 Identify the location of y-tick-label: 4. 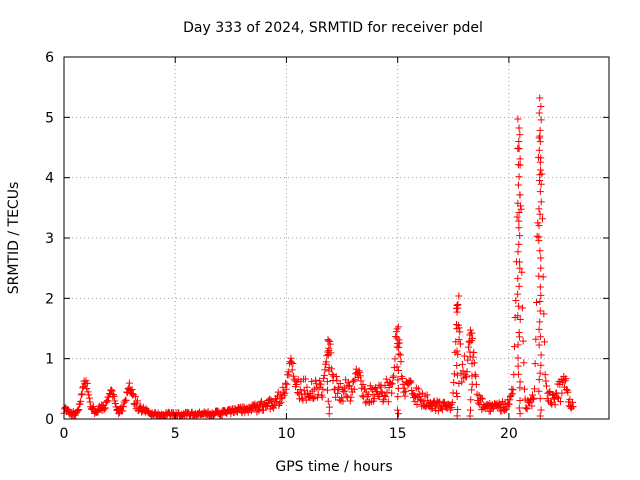
(49, 179).